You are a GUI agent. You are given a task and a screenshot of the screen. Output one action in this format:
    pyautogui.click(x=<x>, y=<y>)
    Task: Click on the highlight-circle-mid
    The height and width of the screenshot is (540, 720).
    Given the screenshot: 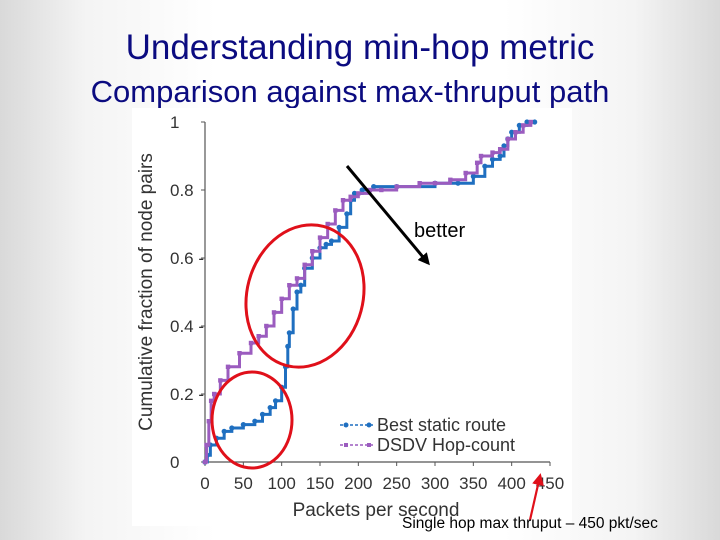 What is the action you would take?
    pyautogui.click(x=305, y=296)
    